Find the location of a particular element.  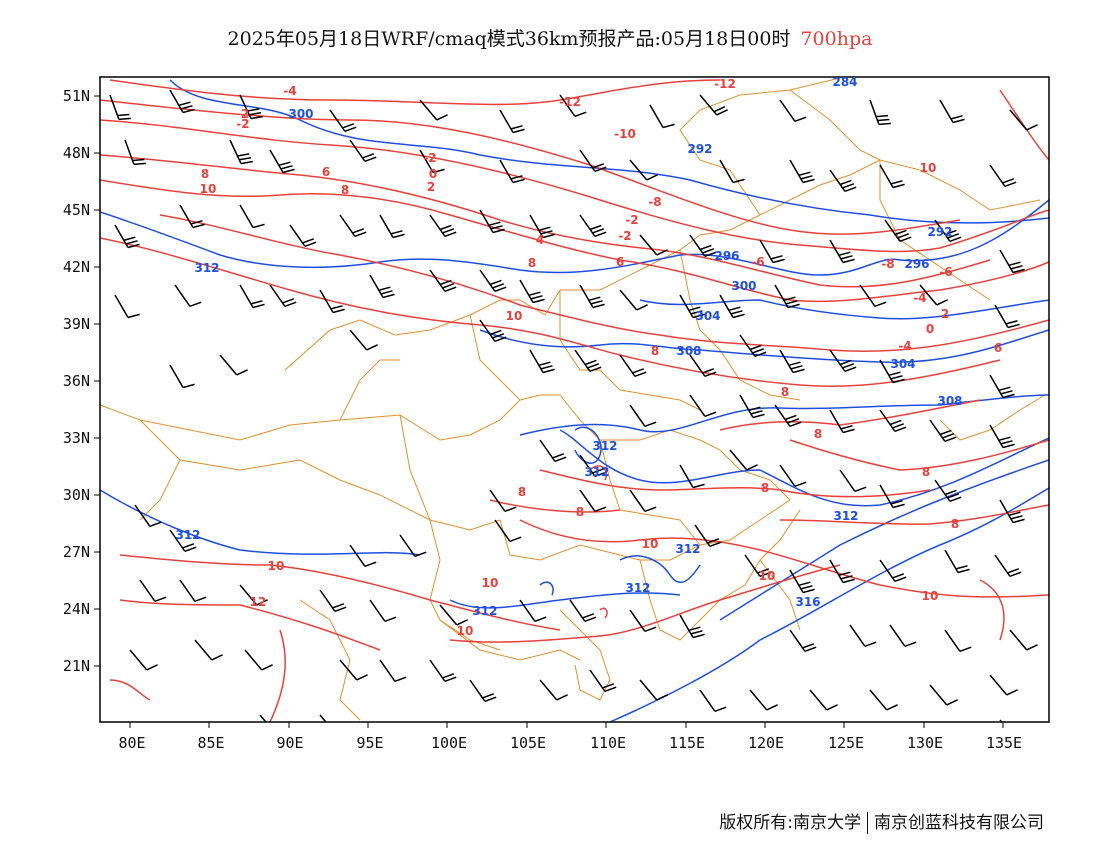

temp-label: -10 is located at coordinates (625, 134).